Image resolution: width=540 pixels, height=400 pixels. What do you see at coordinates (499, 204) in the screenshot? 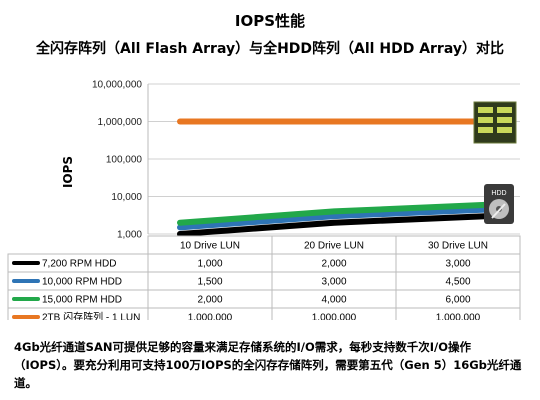
I see `hdd-icon: HDD` at bounding box center [499, 204].